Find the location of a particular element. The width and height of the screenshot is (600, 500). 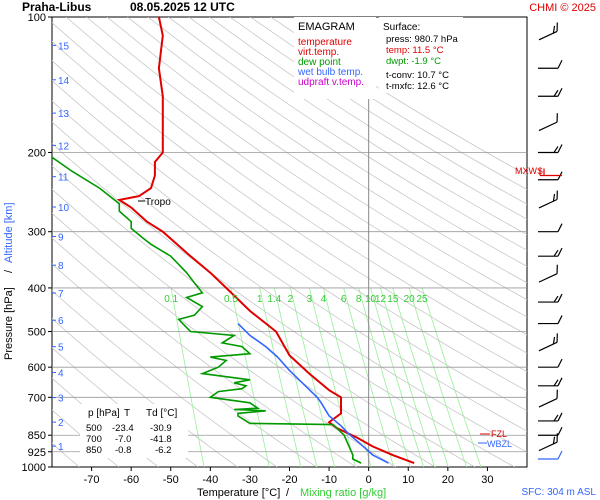

mixing-ratio-label: 15 is located at coordinates (393, 299).